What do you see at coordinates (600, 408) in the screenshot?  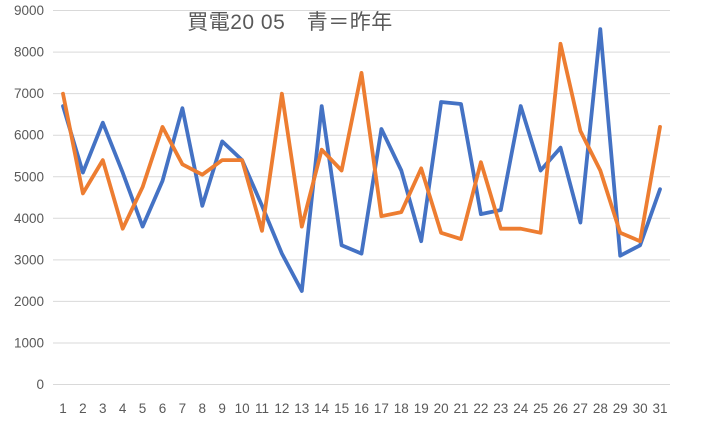 I see `x-axis-label-28: 28` at bounding box center [600, 408].